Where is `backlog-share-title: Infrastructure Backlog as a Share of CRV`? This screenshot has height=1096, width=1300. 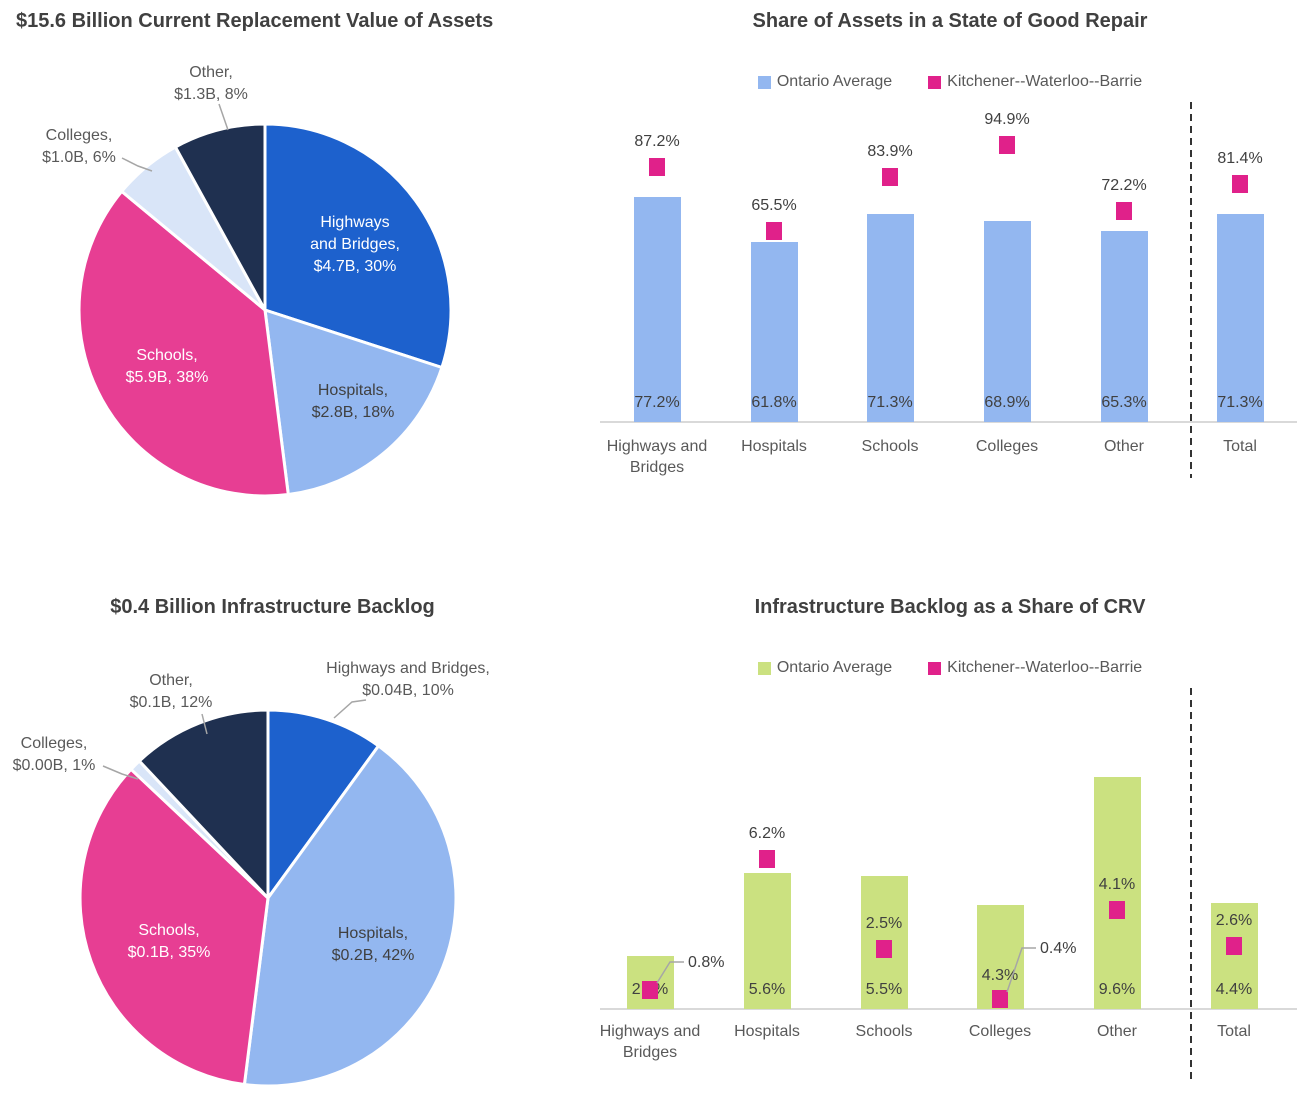 backlog-share-title: Infrastructure Backlog as a Share of CRV is located at coordinates (950, 607).